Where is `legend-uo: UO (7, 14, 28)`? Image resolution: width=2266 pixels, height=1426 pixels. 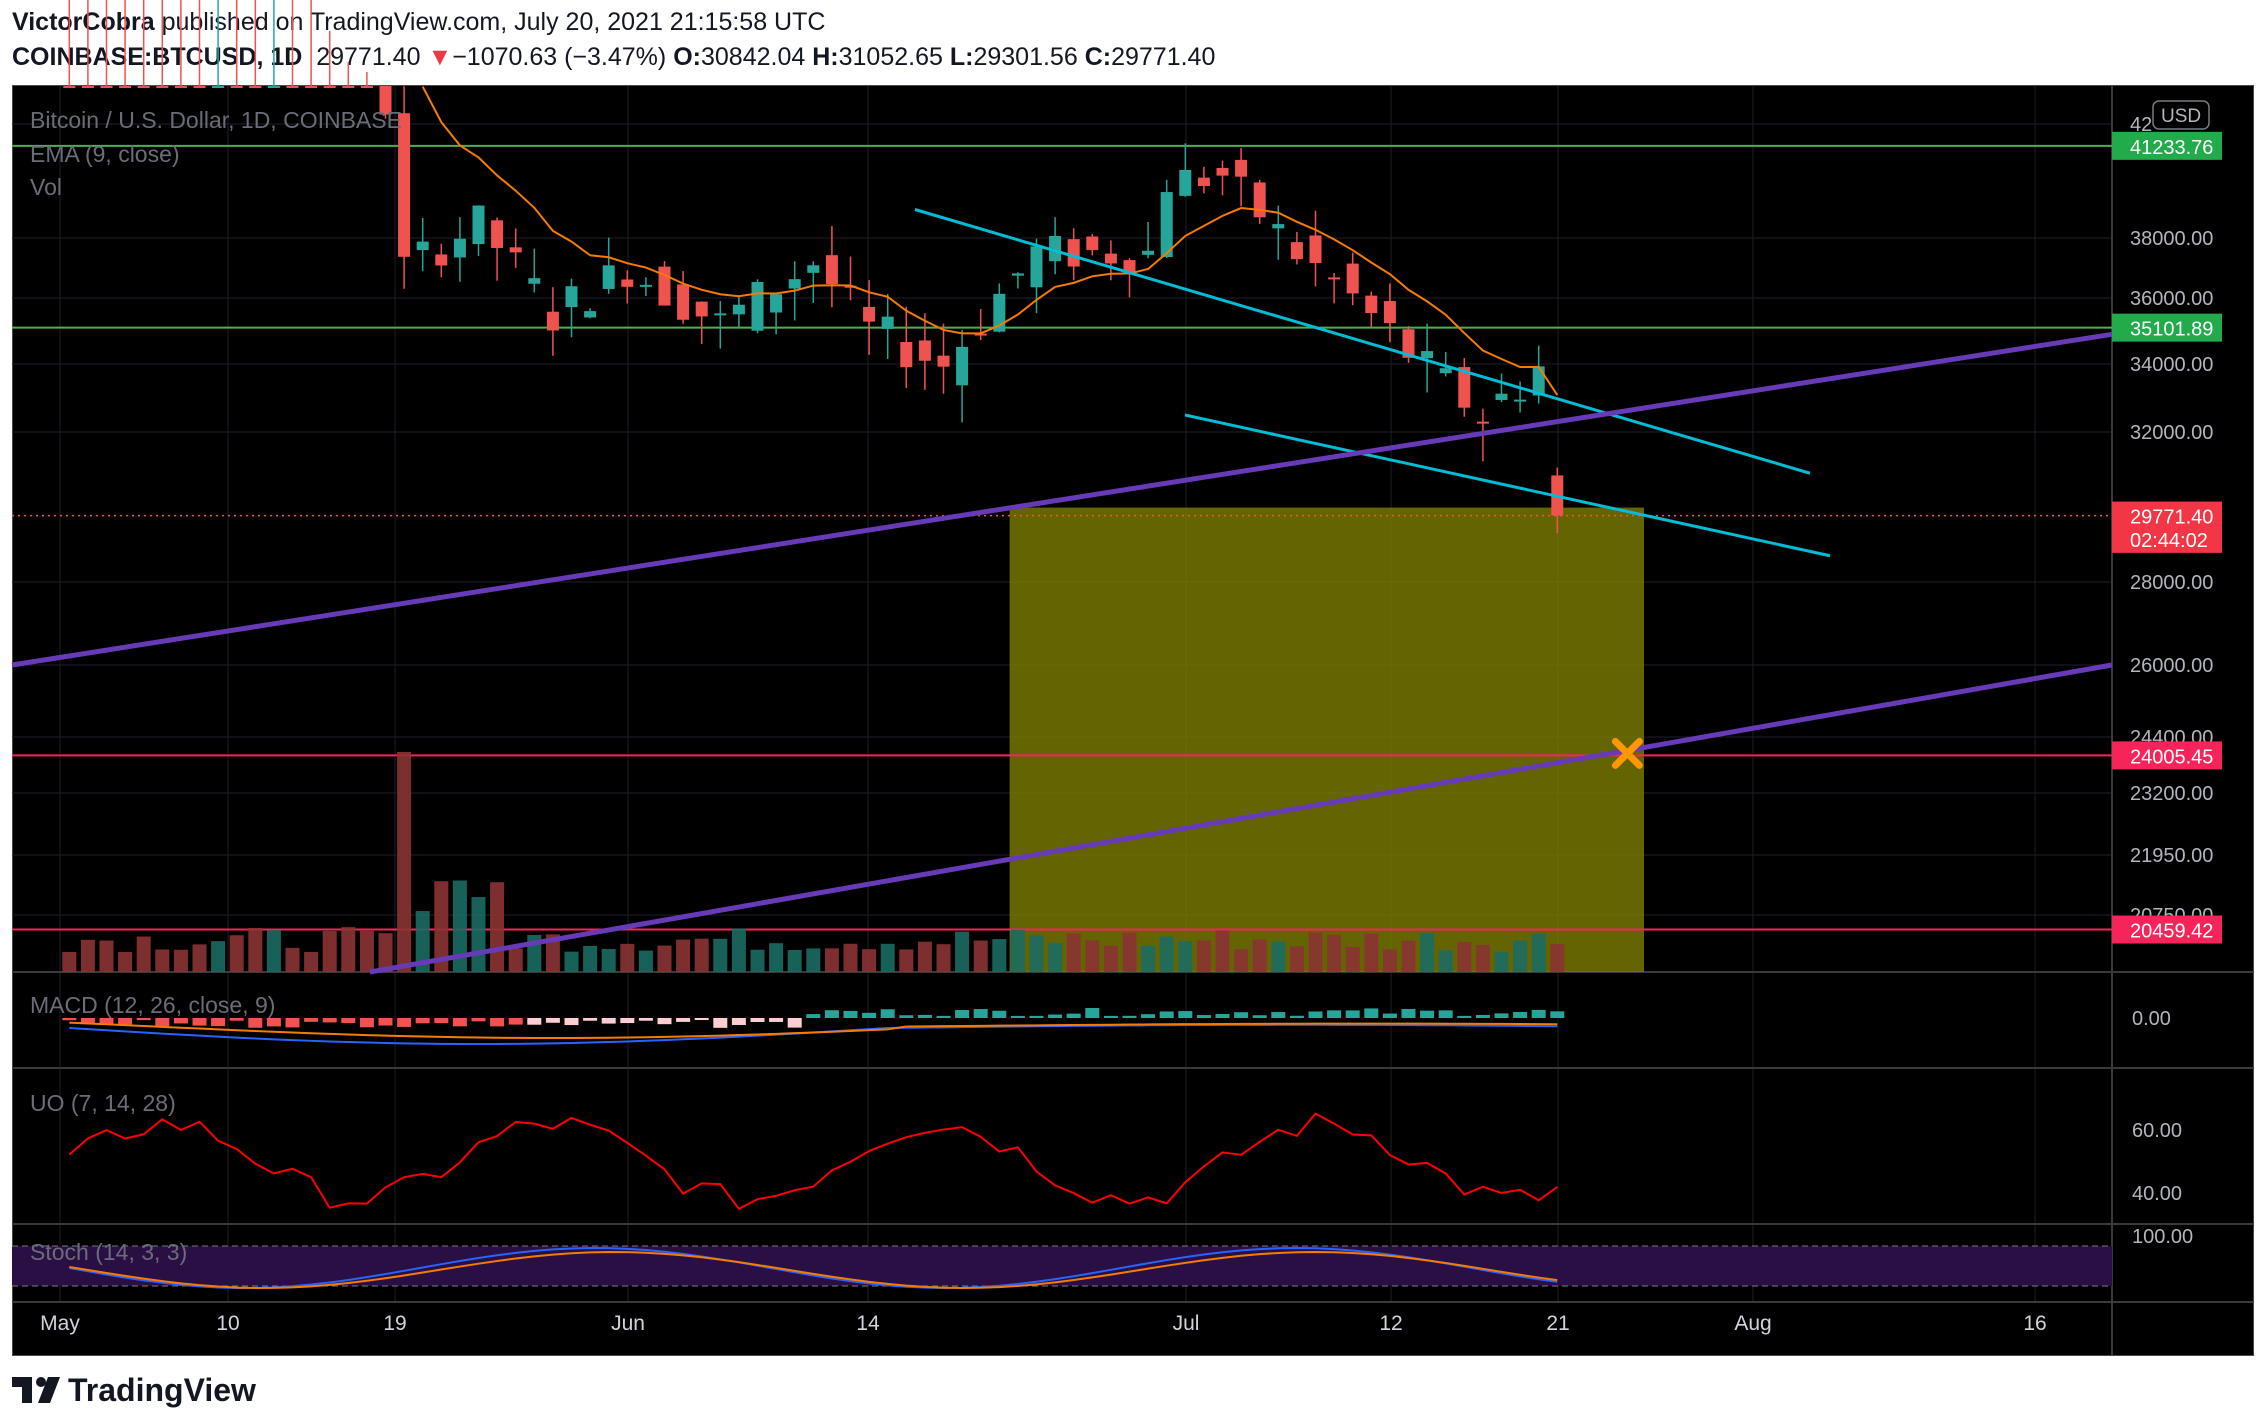
legend-uo: UO (7, 14, 28) is located at coordinates (103, 1103).